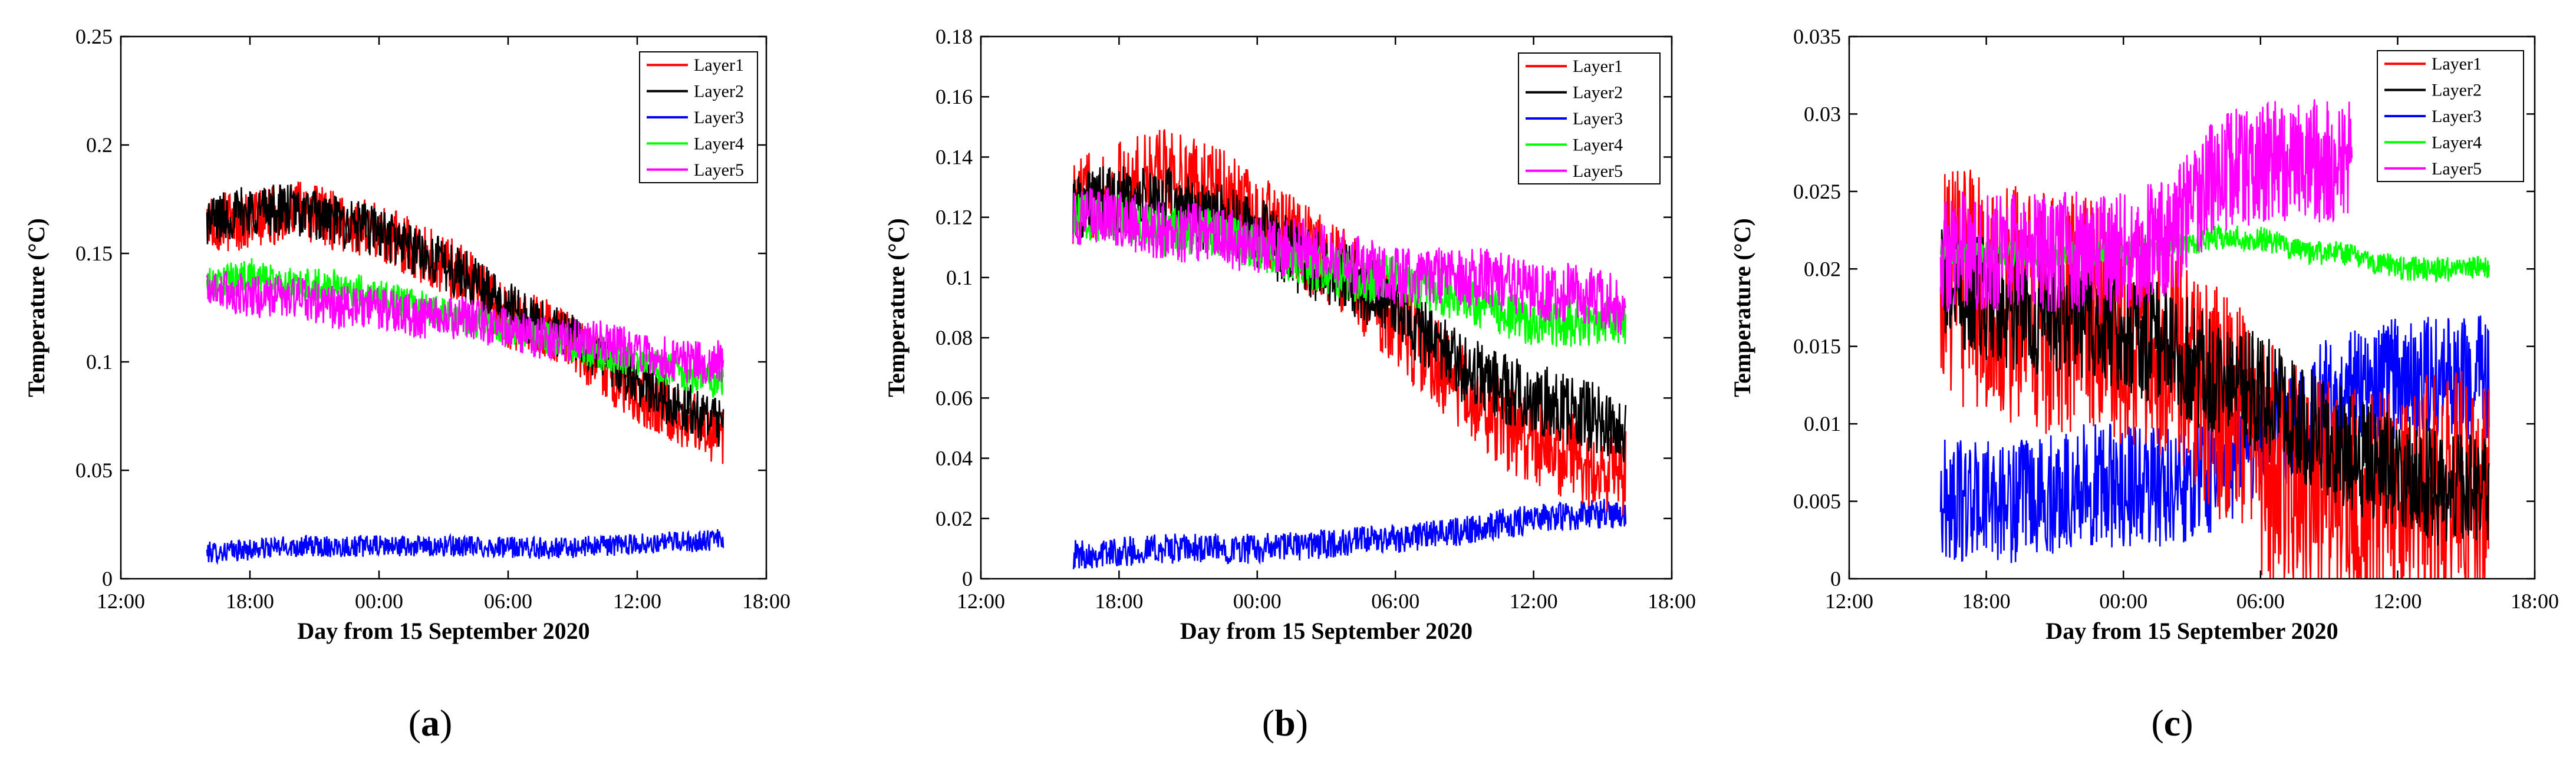 The width and height of the screenshot is (2576, 775). Describe the element at coordinates (94, 254) in the screenshot. I see `y-tick-label: 0.15` at that location.